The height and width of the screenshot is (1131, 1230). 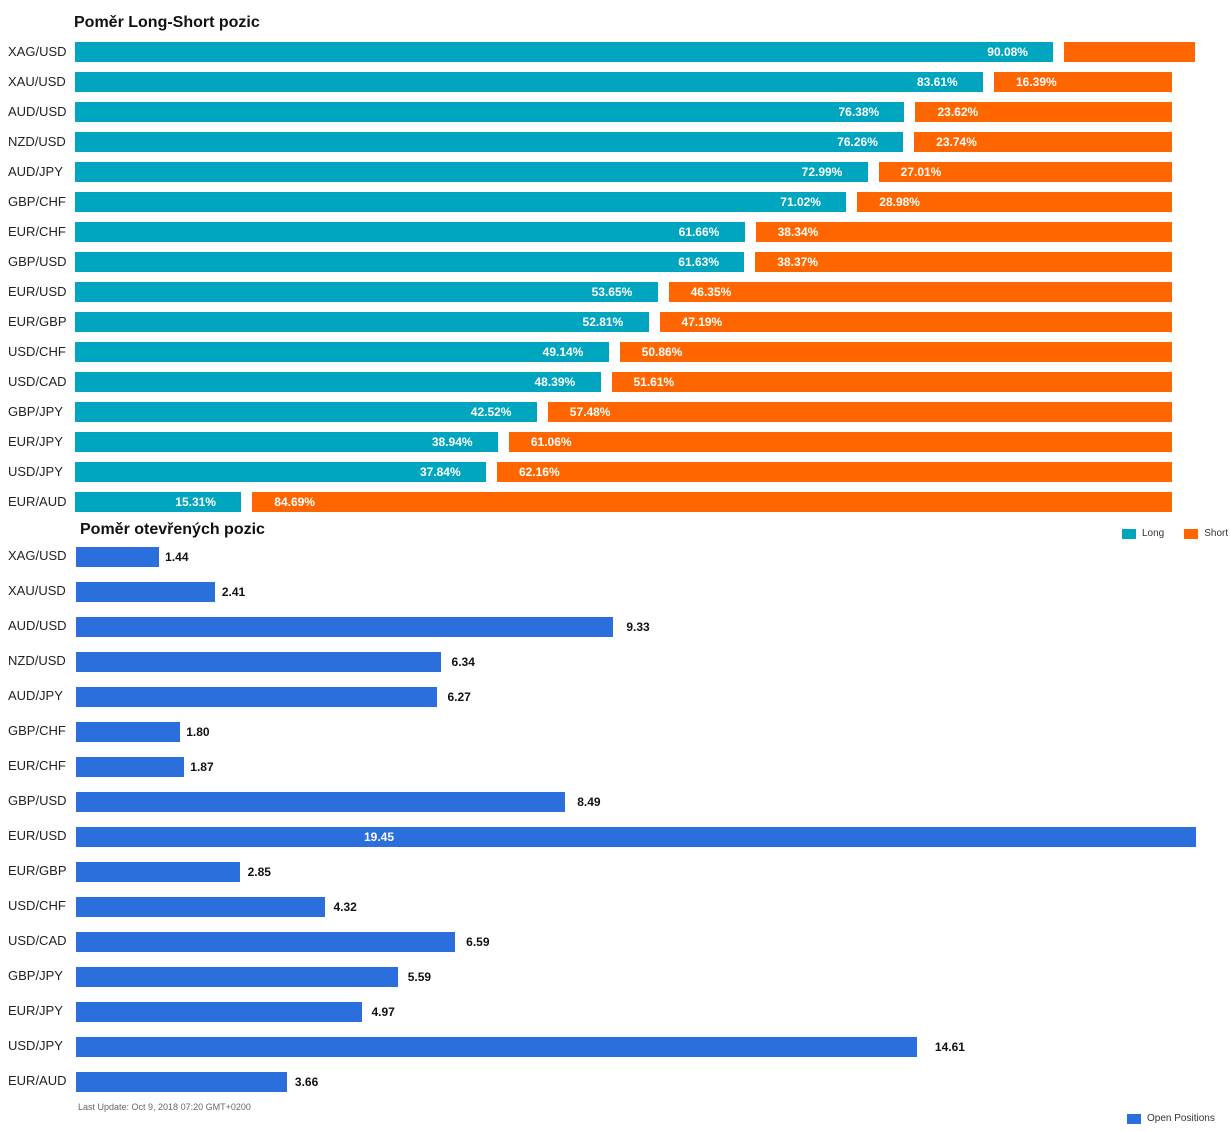 I want to click on pair-label: USD/CHF, so click(x=37, y=905).